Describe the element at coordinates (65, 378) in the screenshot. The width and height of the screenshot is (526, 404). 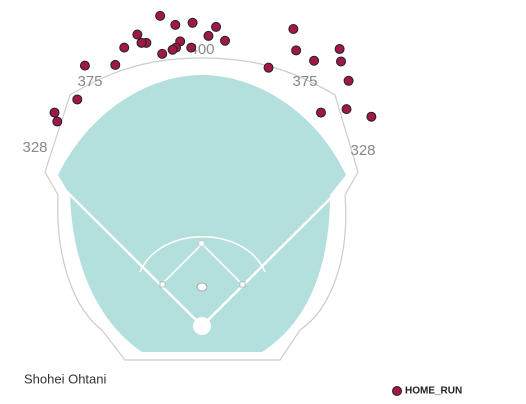
I see `player-name: Shohei Ohtani` at that location.